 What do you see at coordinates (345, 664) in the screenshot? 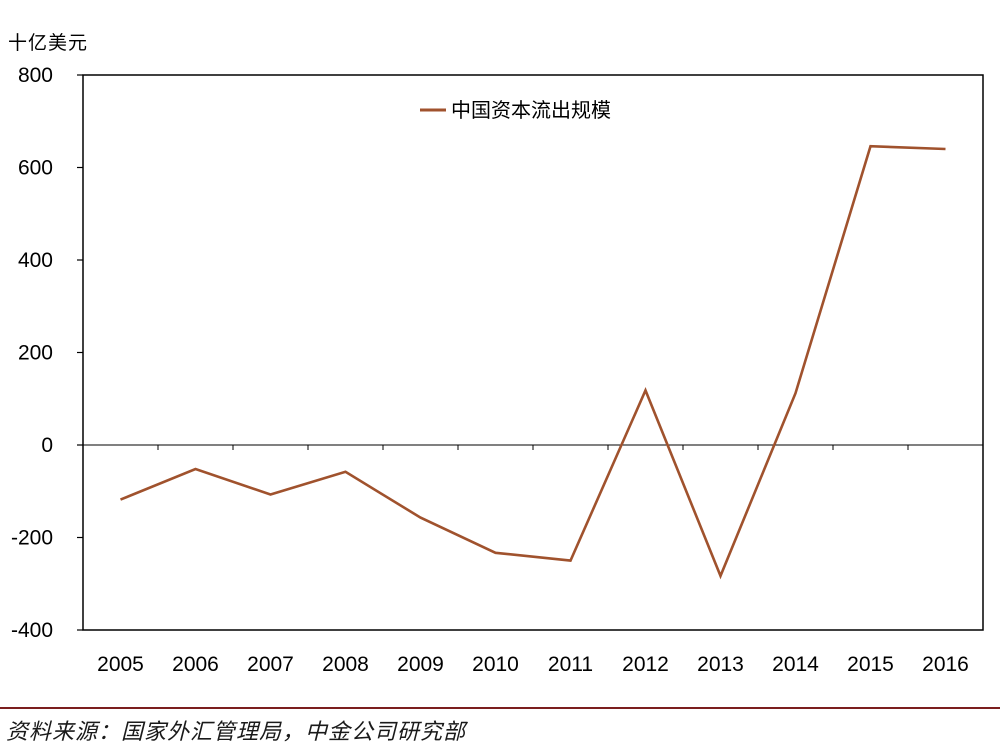
I see `x-tick-label: 2008` at bounding box center [345, 664].